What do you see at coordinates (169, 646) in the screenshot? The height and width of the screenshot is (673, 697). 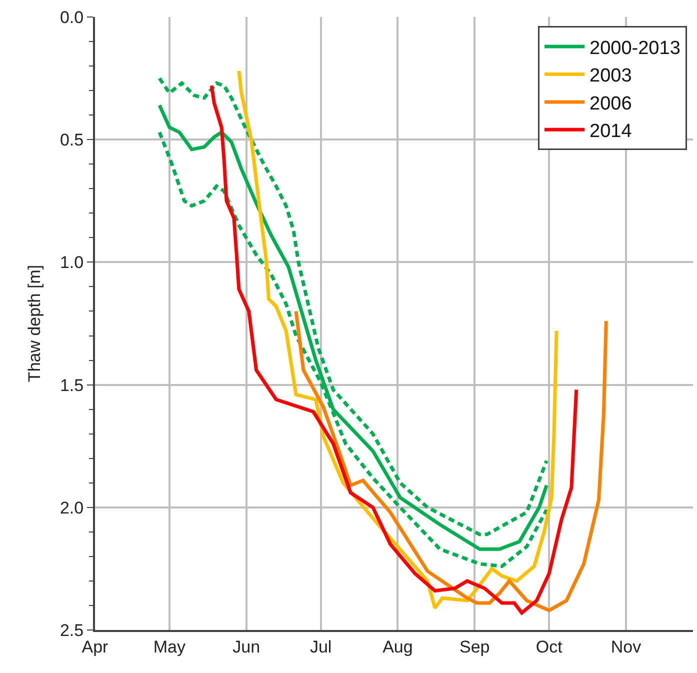 I see `x-tick-label: May` at bounding box center [169, 646].